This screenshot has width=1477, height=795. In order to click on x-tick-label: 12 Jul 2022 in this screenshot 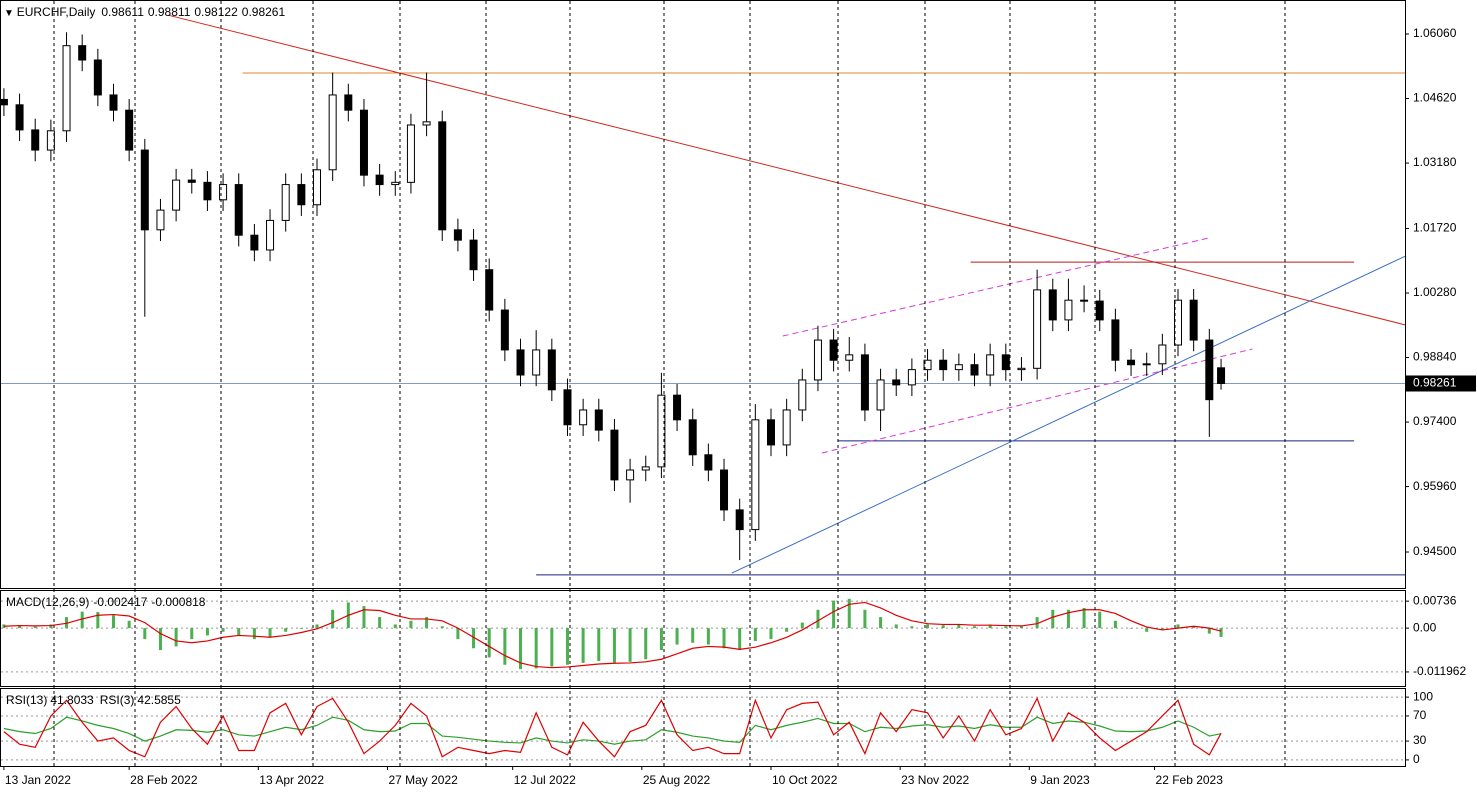, I will do `click(545, 780)`.